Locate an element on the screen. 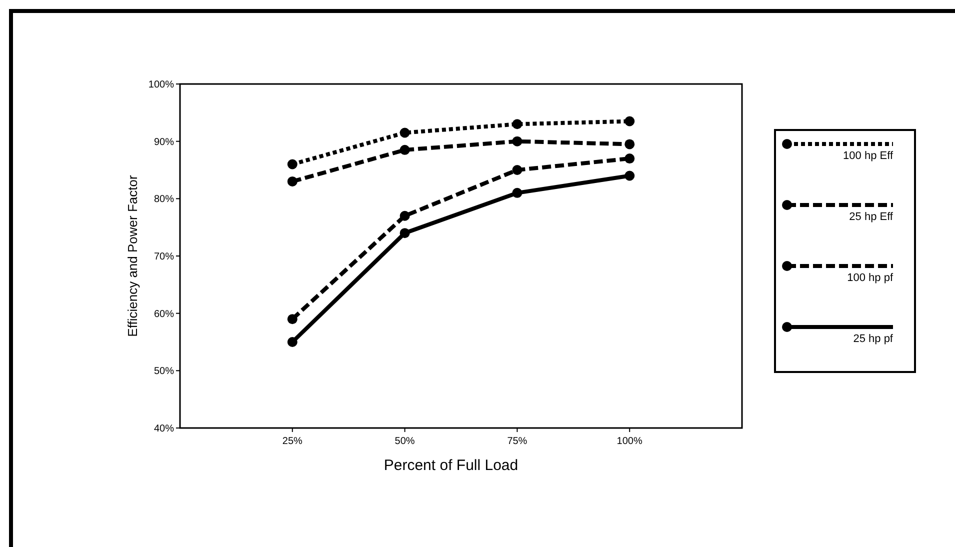 This screenshot has height=547, width=955. y-tick-label: 90% is located at coordinates (164, 142).